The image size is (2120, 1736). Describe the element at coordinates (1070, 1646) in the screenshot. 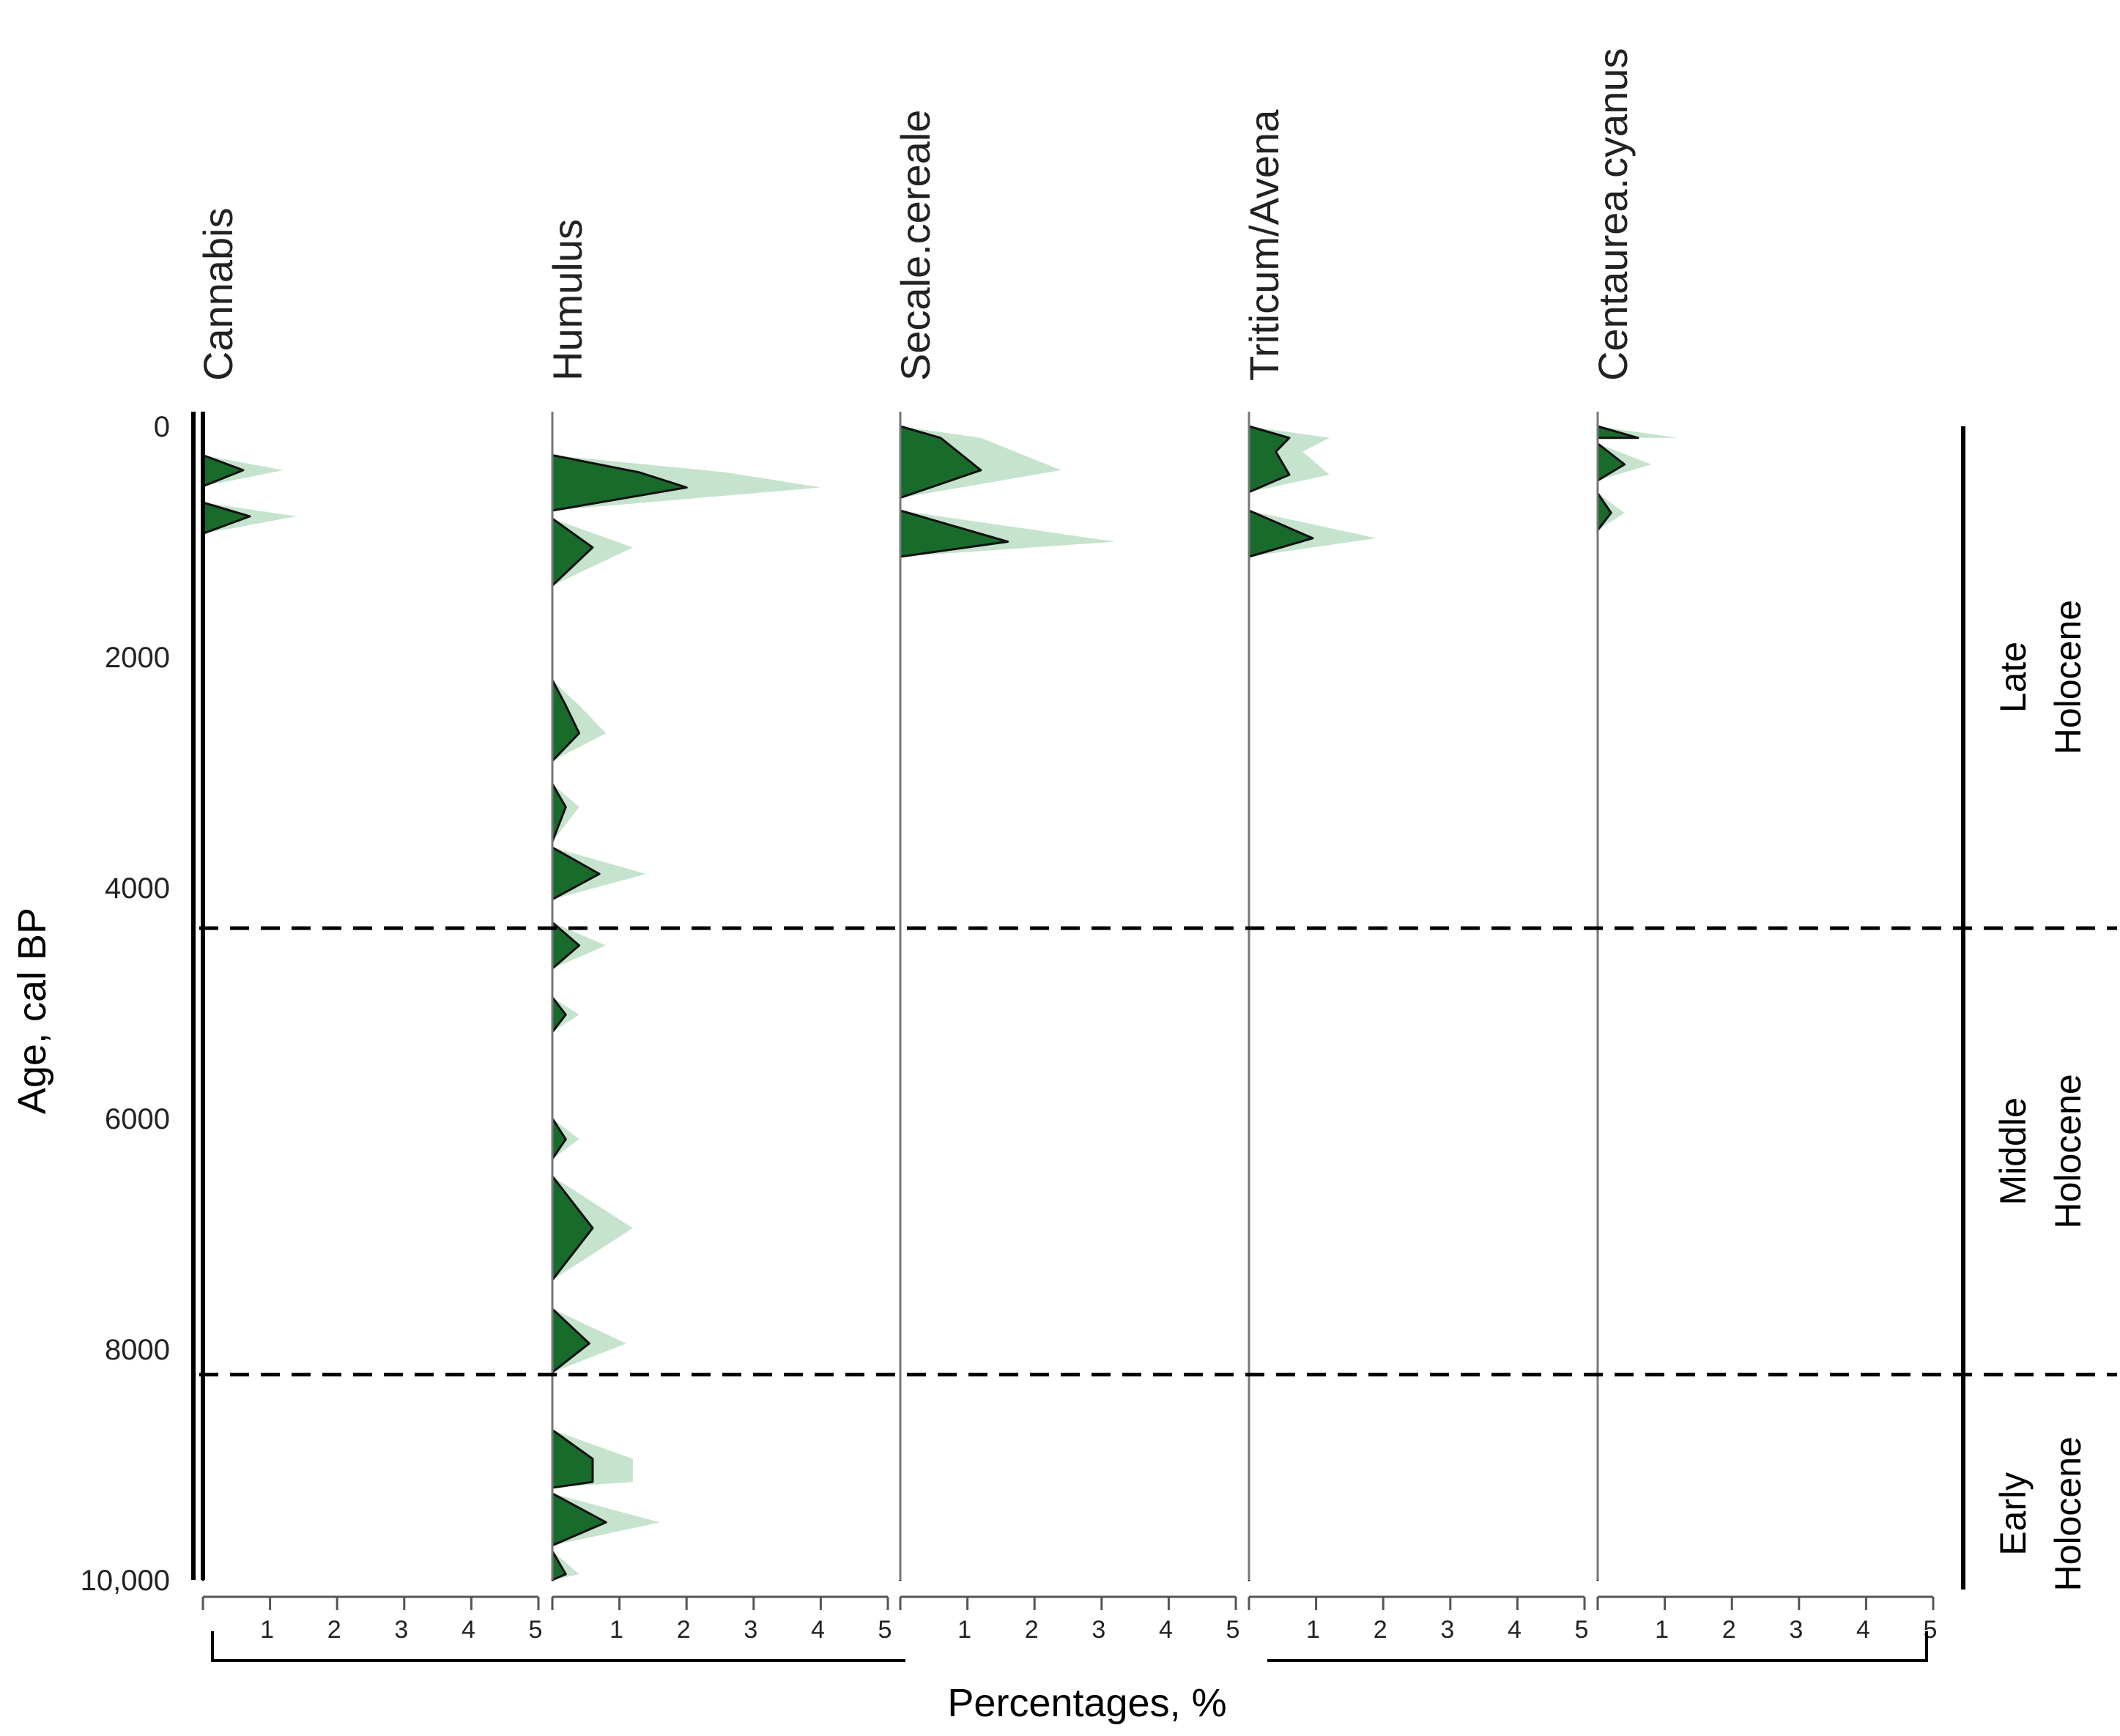

I see `percentages-bracket` at that location.